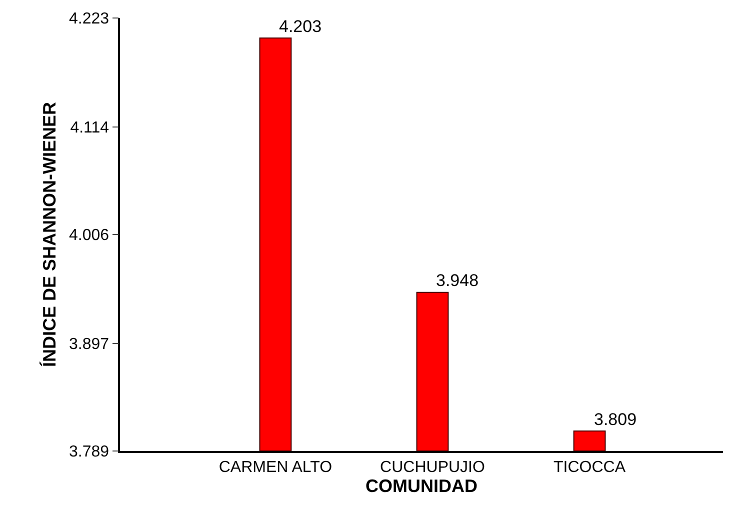 Image resolution: width=737 pixels, height=510 pixels. I want to click on y-tick-label: 3.897, so click(89, 344).